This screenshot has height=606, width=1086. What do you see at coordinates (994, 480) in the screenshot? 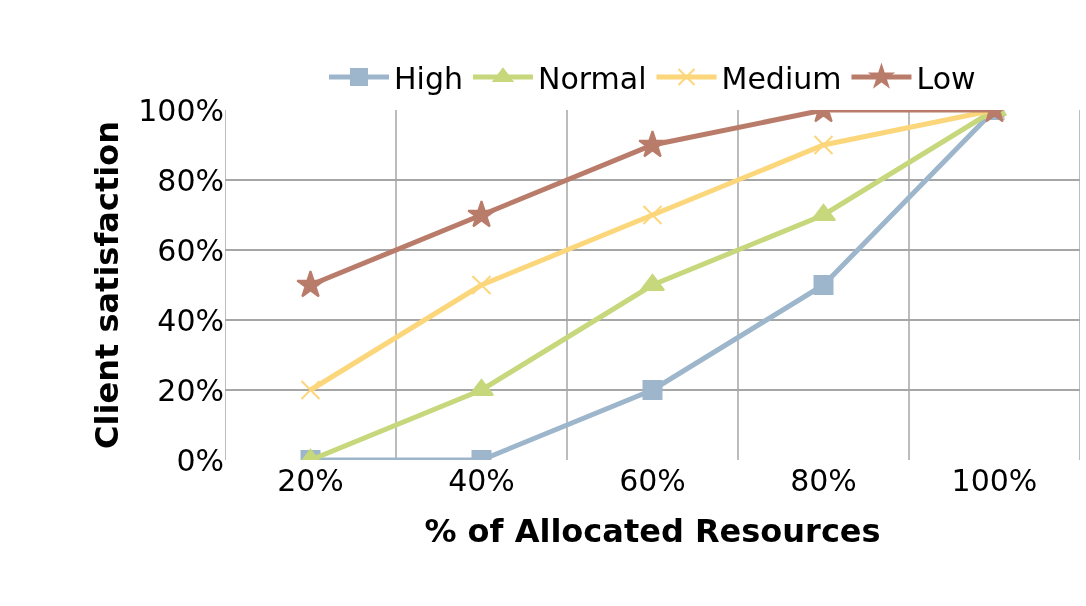
I see `x-tick-label: 100%` at bounding box center [994, 480].